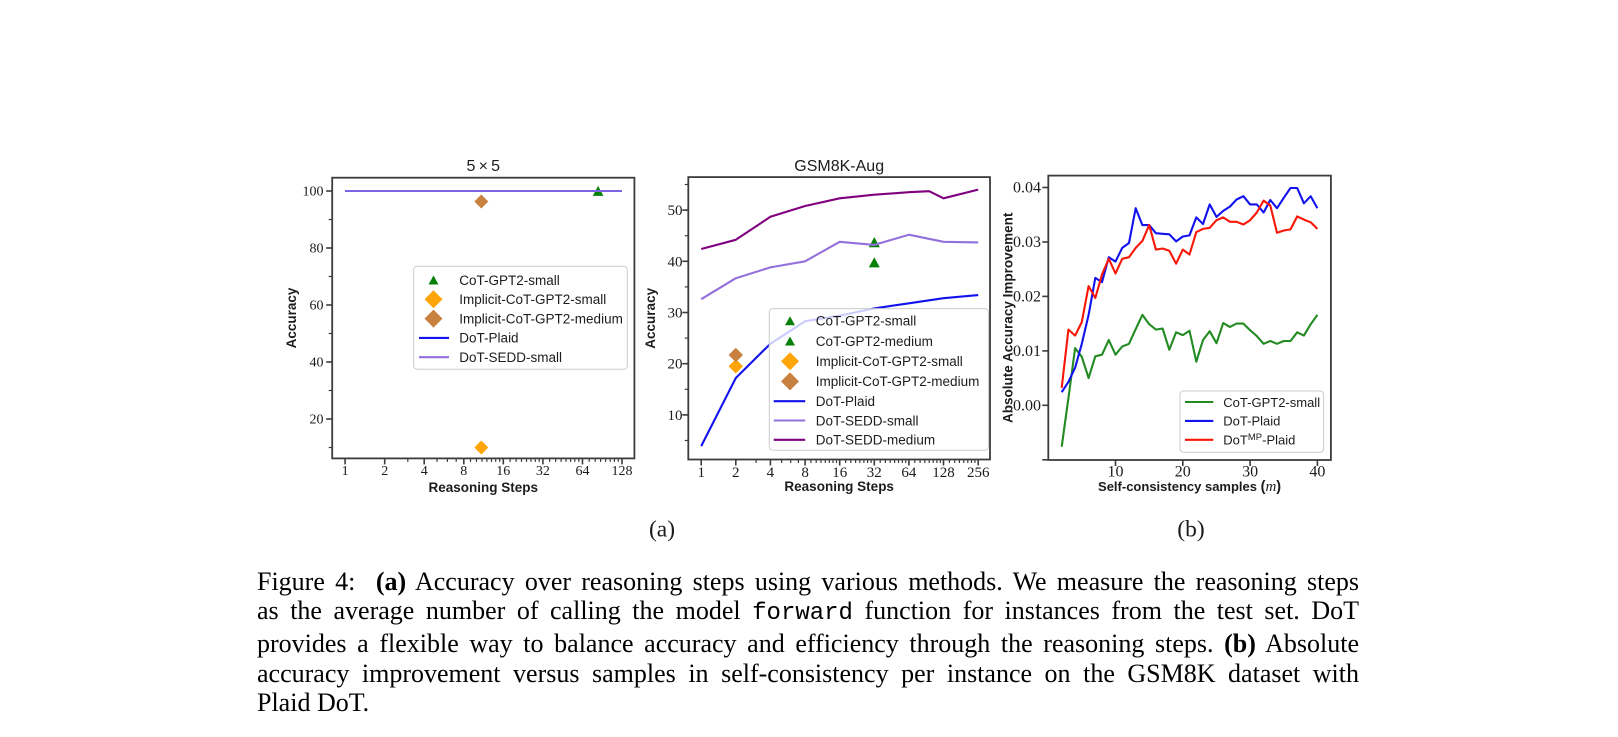  What do you see at coordinates (1027, 242) in the screenshot?
I see `svg-text: 0.03` at bounding box center [1027, 242].